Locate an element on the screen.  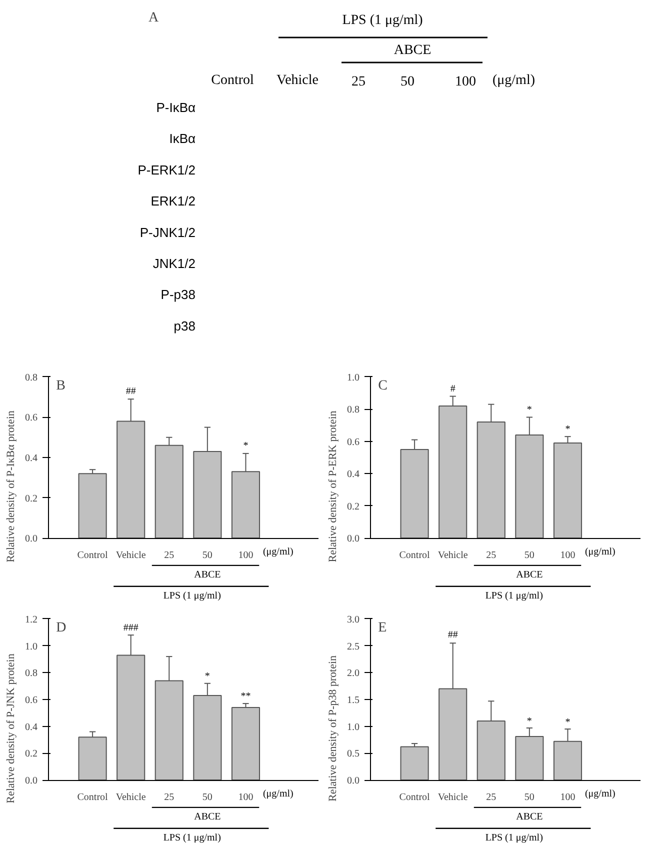
y-axis-title: Relative density of P-p38 protein is located at coordinates (333, 728).